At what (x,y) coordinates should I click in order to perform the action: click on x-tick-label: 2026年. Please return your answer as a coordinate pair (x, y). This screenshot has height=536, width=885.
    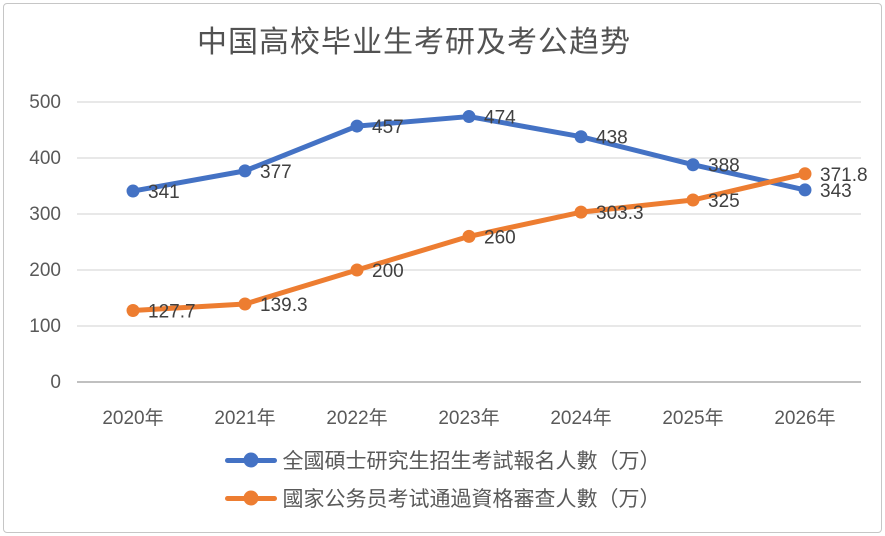
    Looking at the image, I should click on (804, 418).